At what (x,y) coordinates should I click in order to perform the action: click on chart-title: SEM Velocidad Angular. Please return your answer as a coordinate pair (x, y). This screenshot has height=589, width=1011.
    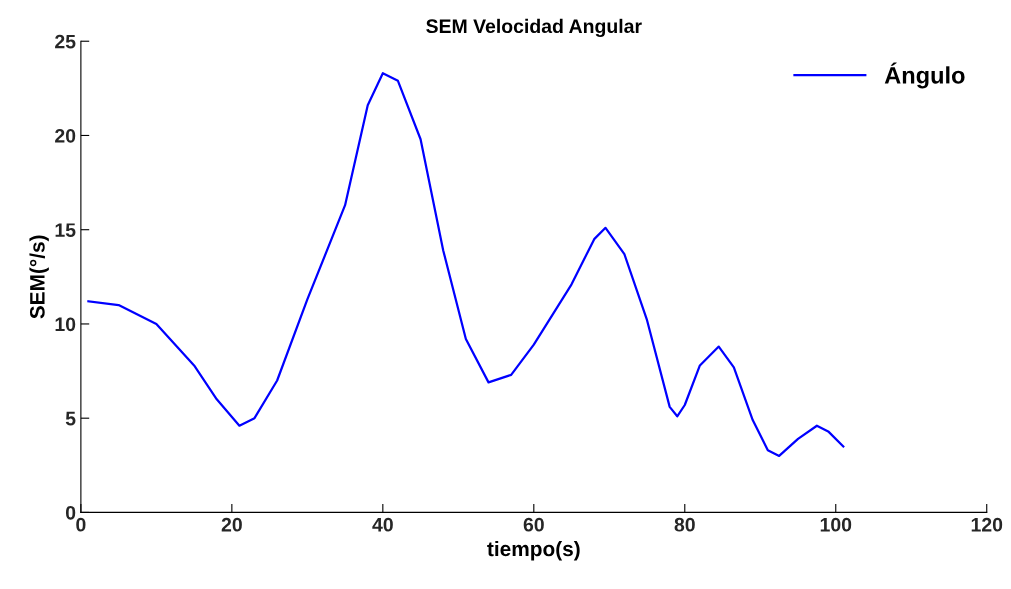
    Looking at the image, I should click on (534, 28).